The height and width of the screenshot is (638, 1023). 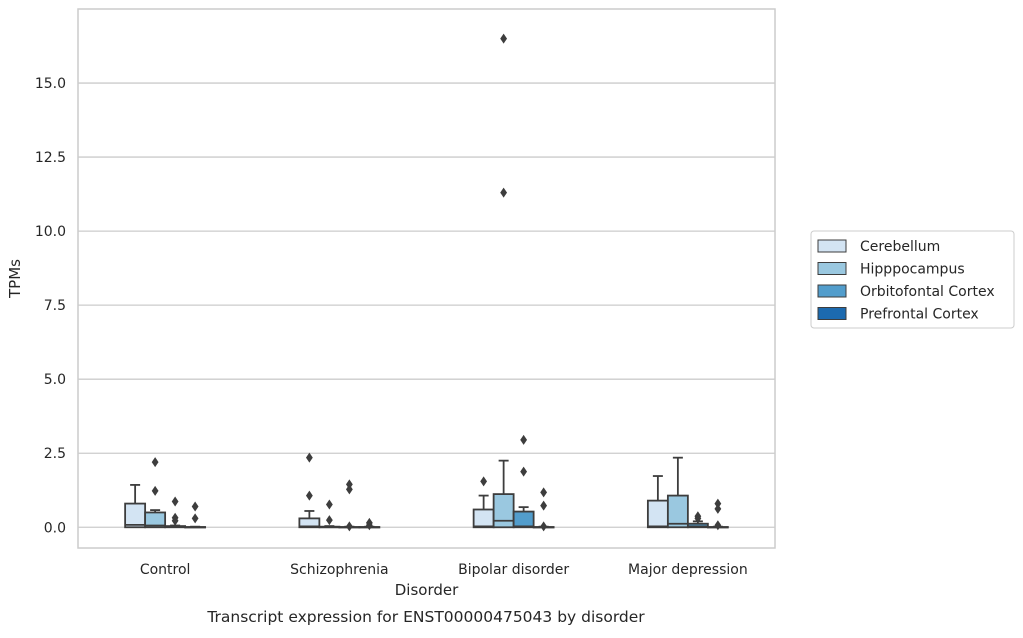 What do you see at coordinates (165, 570) in the screenshot?
I see `x-tick-label-control: Control` at bounding box center [165, 570].